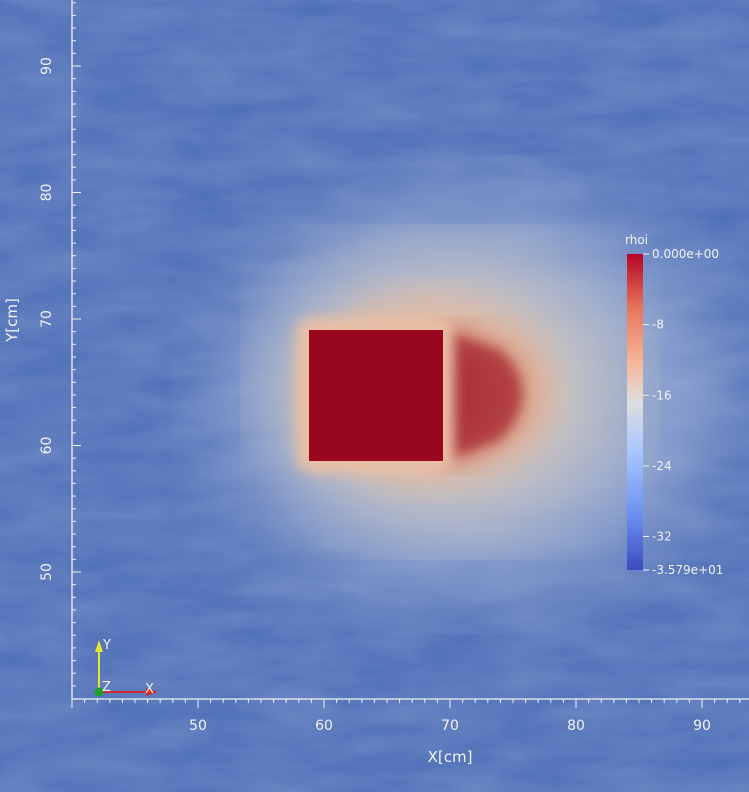 The height and width of the screenshot is (792, 749). Describe the element at coordinates (47, 319) in the screenshot. I see `y-tick-label: 70` at that location.